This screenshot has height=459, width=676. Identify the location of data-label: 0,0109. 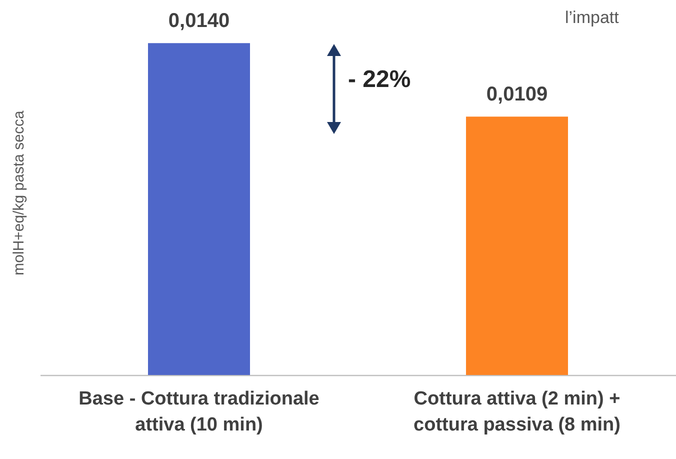
(517, 95).